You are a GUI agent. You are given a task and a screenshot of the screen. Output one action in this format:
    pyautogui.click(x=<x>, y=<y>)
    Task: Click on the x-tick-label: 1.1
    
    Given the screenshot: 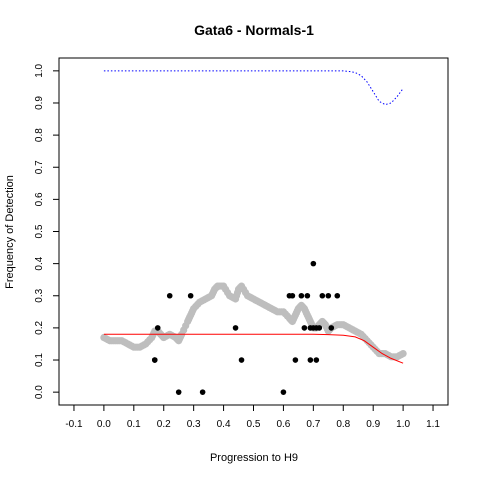 What is the action you would take?
    pyautogui.click(x=433, y=424)
    